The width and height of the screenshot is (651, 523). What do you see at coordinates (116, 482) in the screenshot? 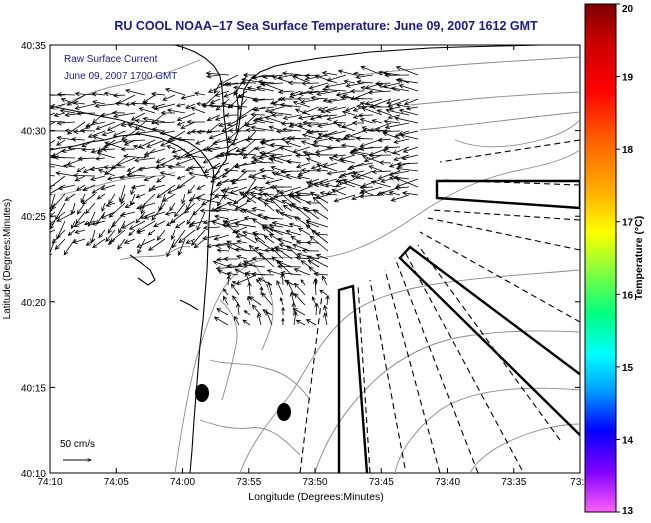
I see `x-tick-label: 74:05` at bounding box center [116, 482].